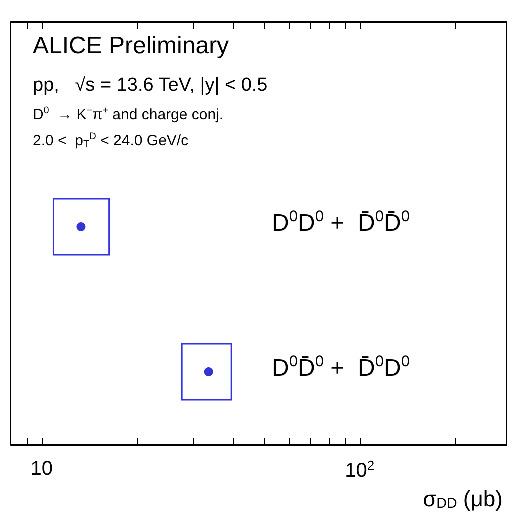 The height and width of the screenshot is (526, 507). I want to click on text: pp, √s = 13.6 TeV, |y| < 0.5, so click(150, 85).